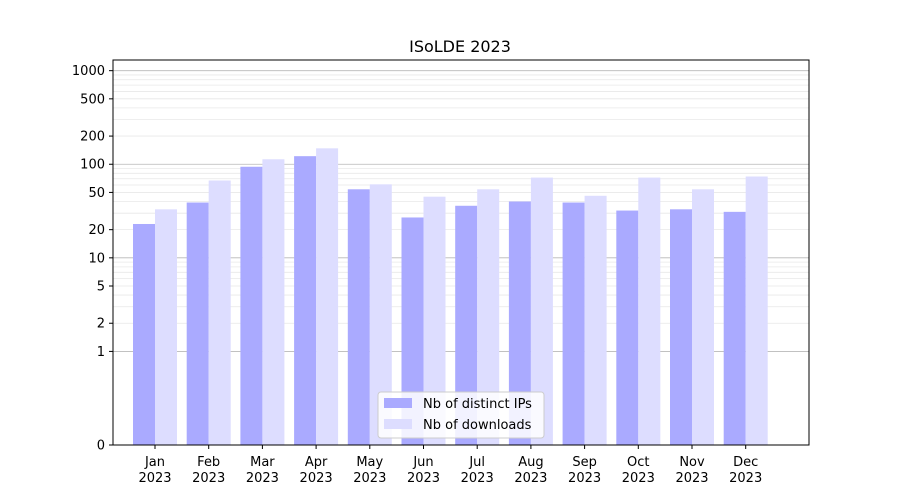 The width and height of the screenshot is (900, 500). Describe the element at coordinates (88, 71) in the screenshot. I see `y-tick-label: 1000` at that location.